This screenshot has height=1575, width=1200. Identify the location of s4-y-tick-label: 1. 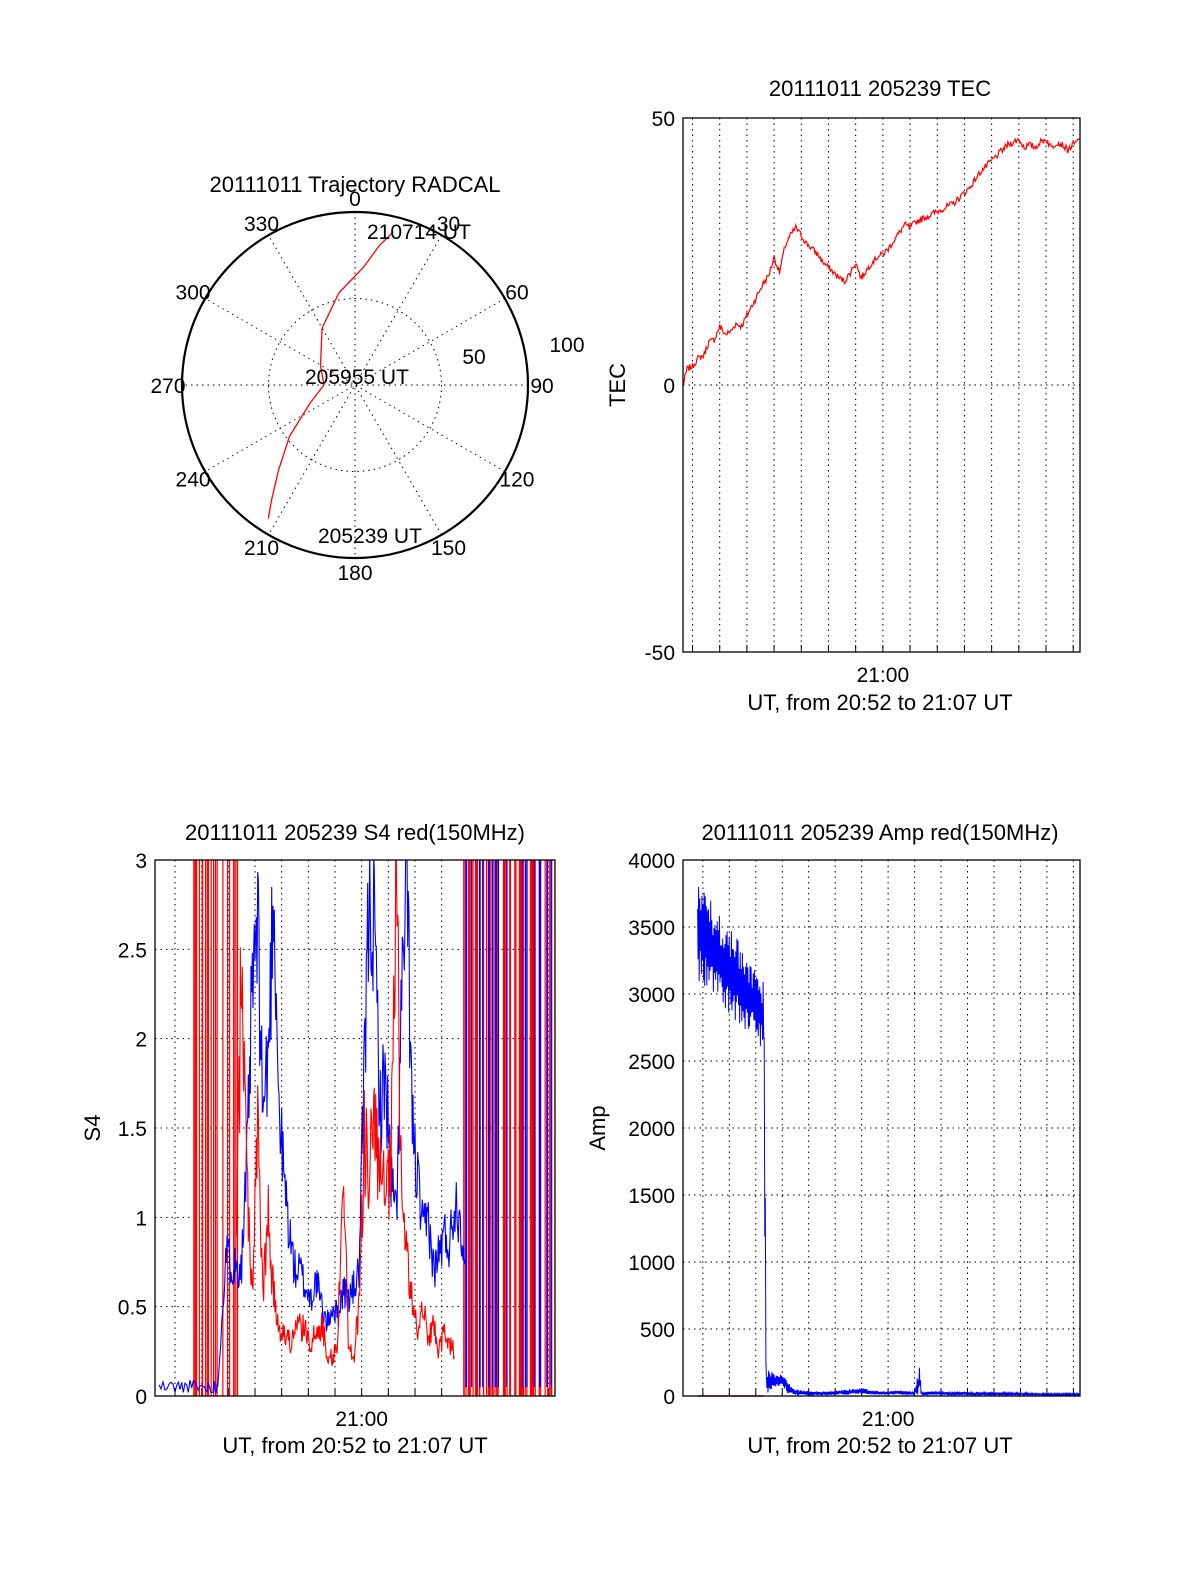
(141, 1218).